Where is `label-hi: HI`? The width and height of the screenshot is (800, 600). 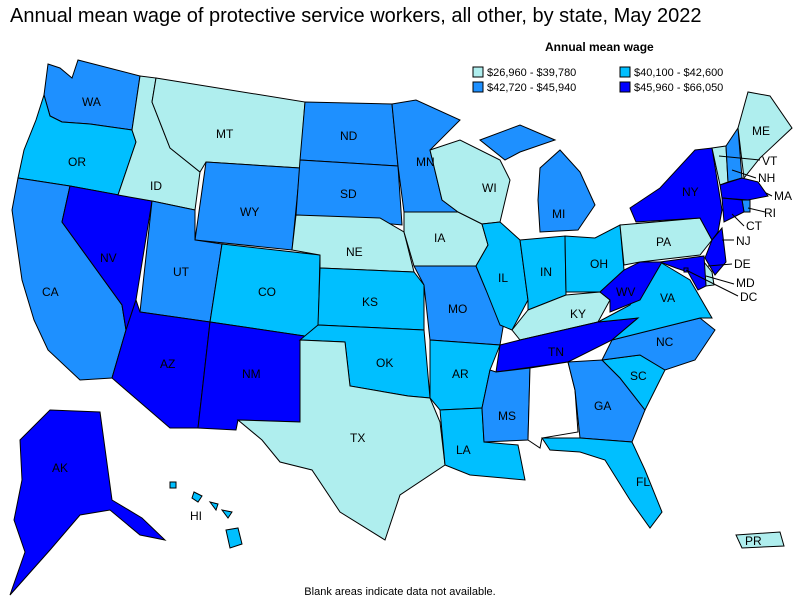
label-hi: HI is located at coordinates (196, 516).